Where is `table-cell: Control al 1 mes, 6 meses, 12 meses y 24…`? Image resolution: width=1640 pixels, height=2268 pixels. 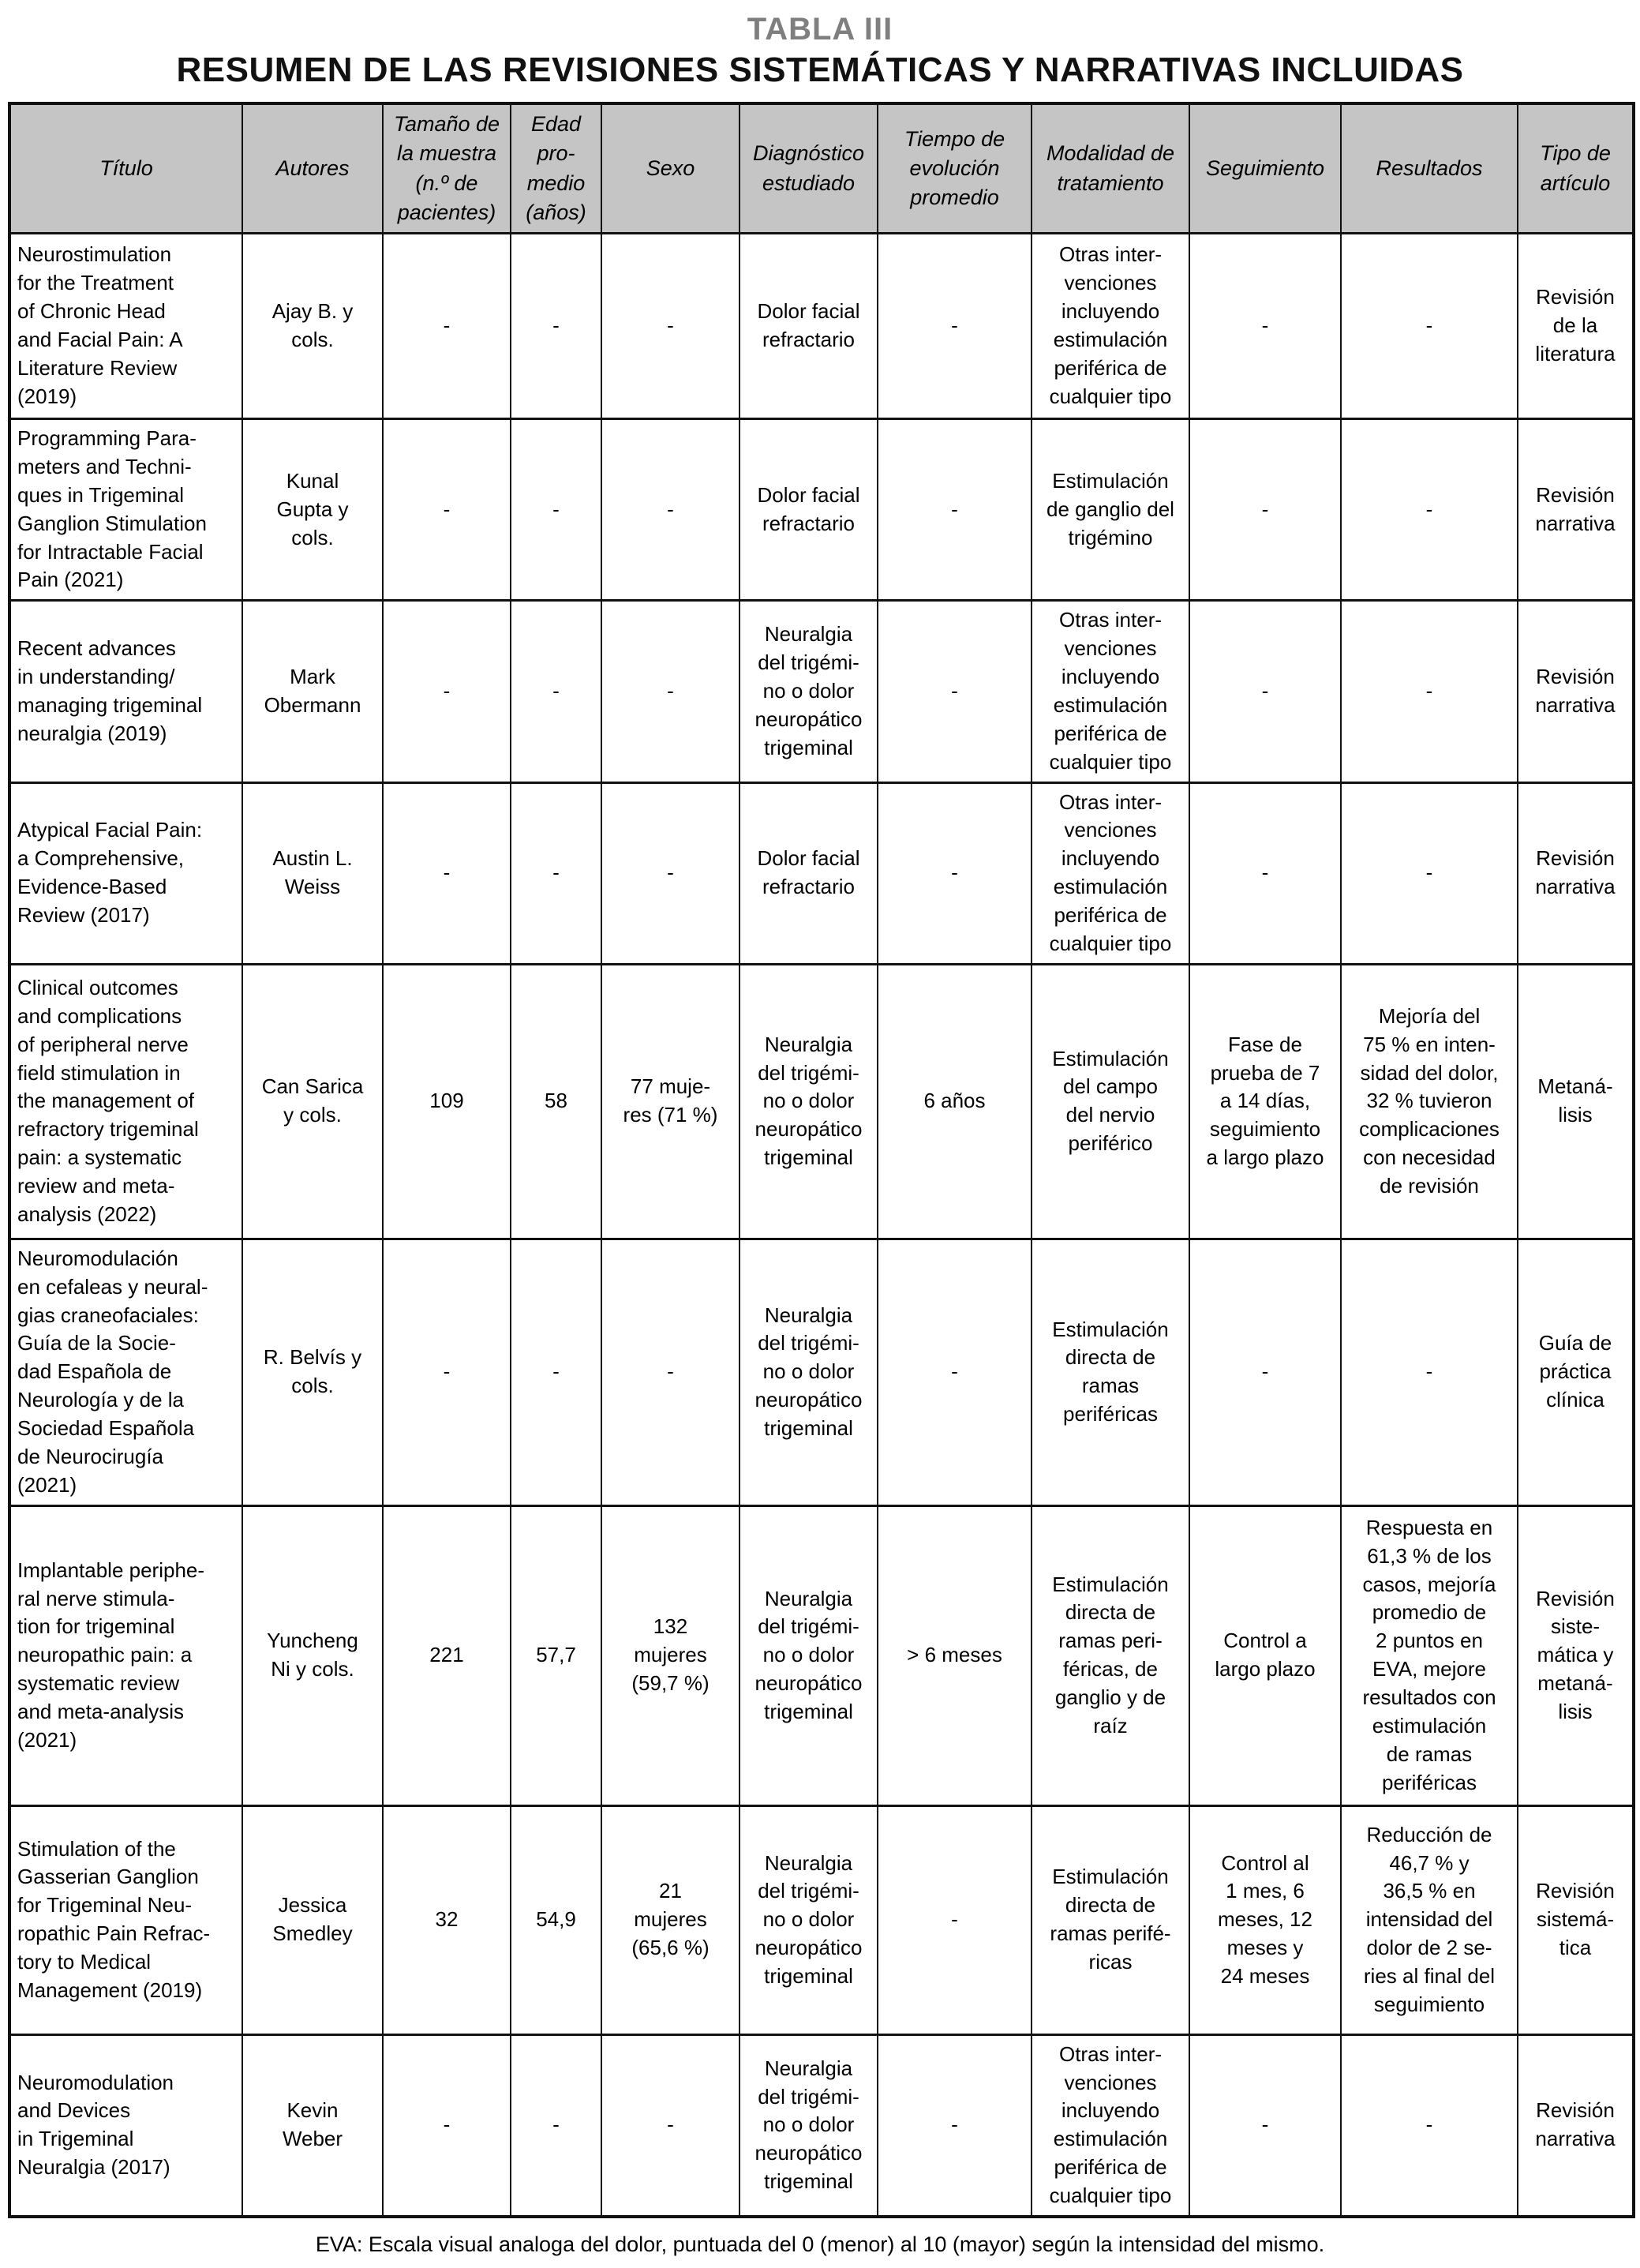
table-cell: Control al 1 mes, 6 meses, 12 meses y 24… is located at coordinates (1265, 1920).